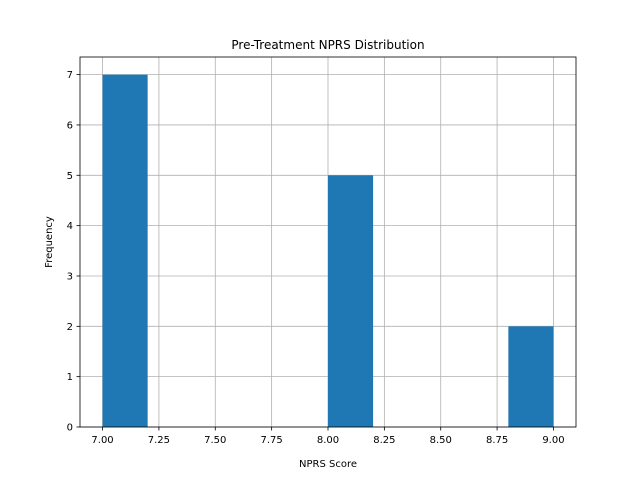 The width and height of the screenshot is (640, 480). Describe the element at coordinates (384, 440) in the screenshot. I see `x-tick-label: 8.25` at that location.